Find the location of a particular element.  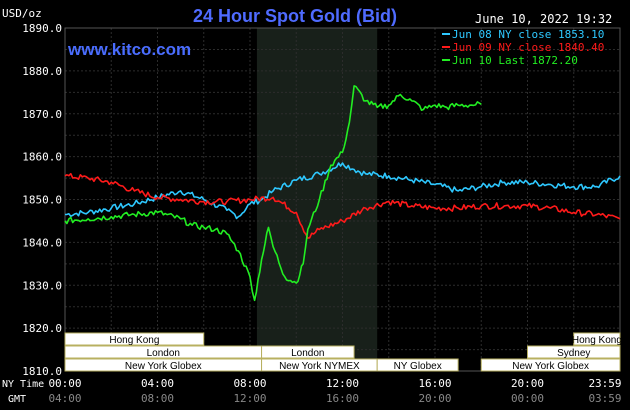

y-tick-label: 1890.0 is located at coordinates (42, 28).